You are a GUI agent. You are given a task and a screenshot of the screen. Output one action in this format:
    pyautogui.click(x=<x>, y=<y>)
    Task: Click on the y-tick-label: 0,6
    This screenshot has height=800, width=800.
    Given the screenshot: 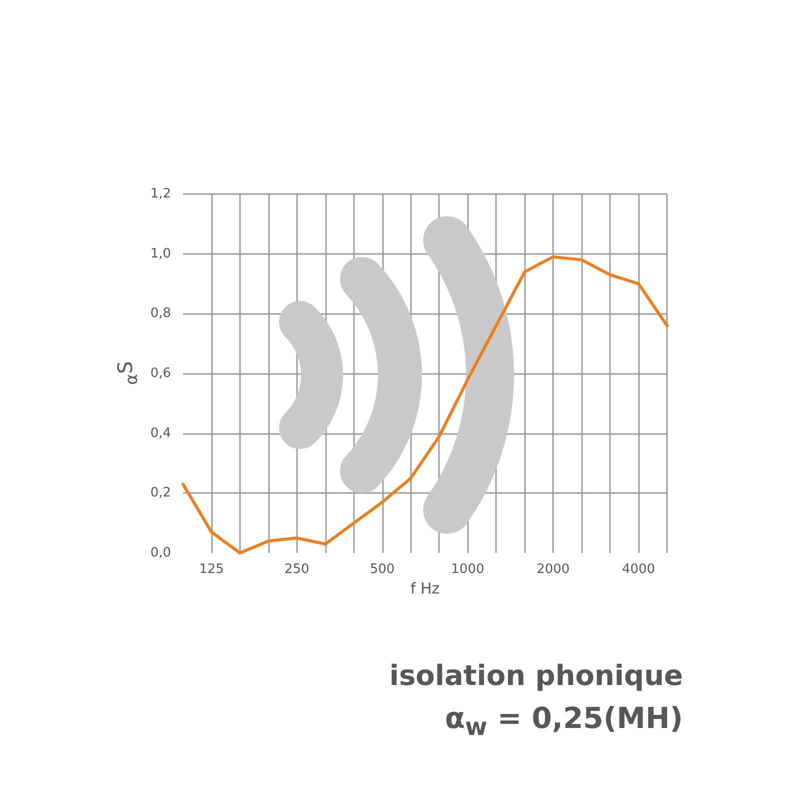 What is the action you would take?
    pyautogui.click(x=160, y=373)
    